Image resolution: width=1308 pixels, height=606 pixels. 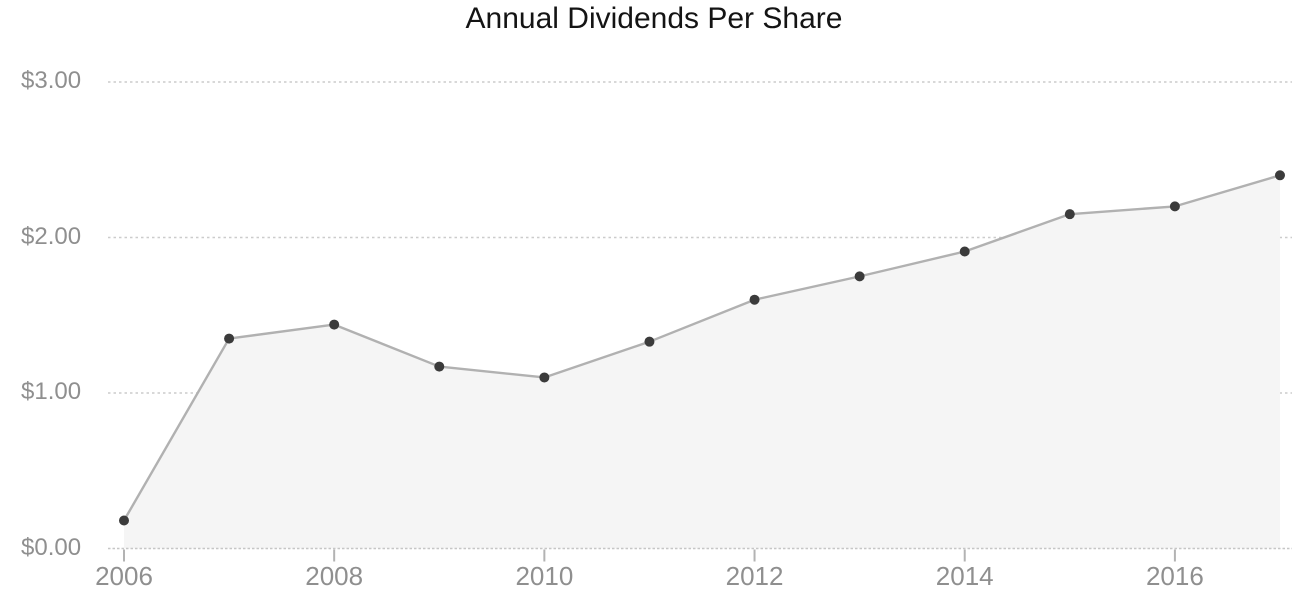 What do you see at coordinates (334, 576) in the screenshot?
I see `x-axis-label: 2008` at bounding box center [334, 576].